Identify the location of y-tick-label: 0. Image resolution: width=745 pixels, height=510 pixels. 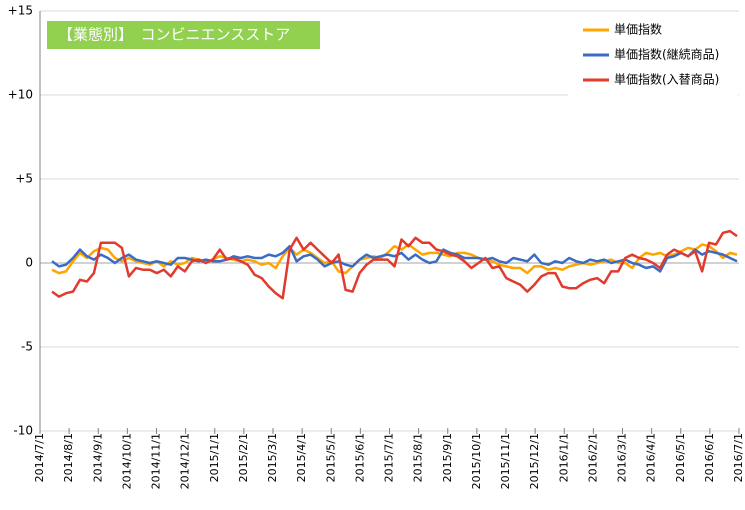
(29, 263).